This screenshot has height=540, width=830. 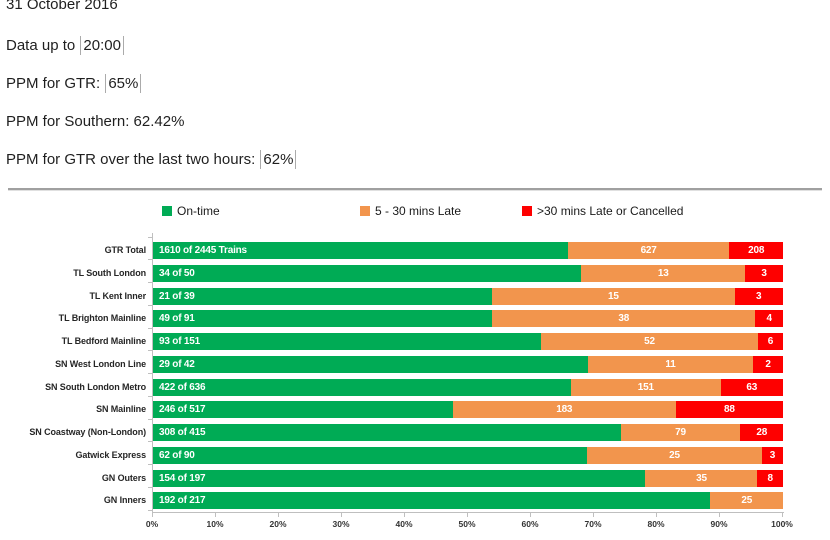 What do you see at coordinates (191, 211) in the screenshot?
I see `legend-item-on-time: On-time` at bounding box center [191, 211].